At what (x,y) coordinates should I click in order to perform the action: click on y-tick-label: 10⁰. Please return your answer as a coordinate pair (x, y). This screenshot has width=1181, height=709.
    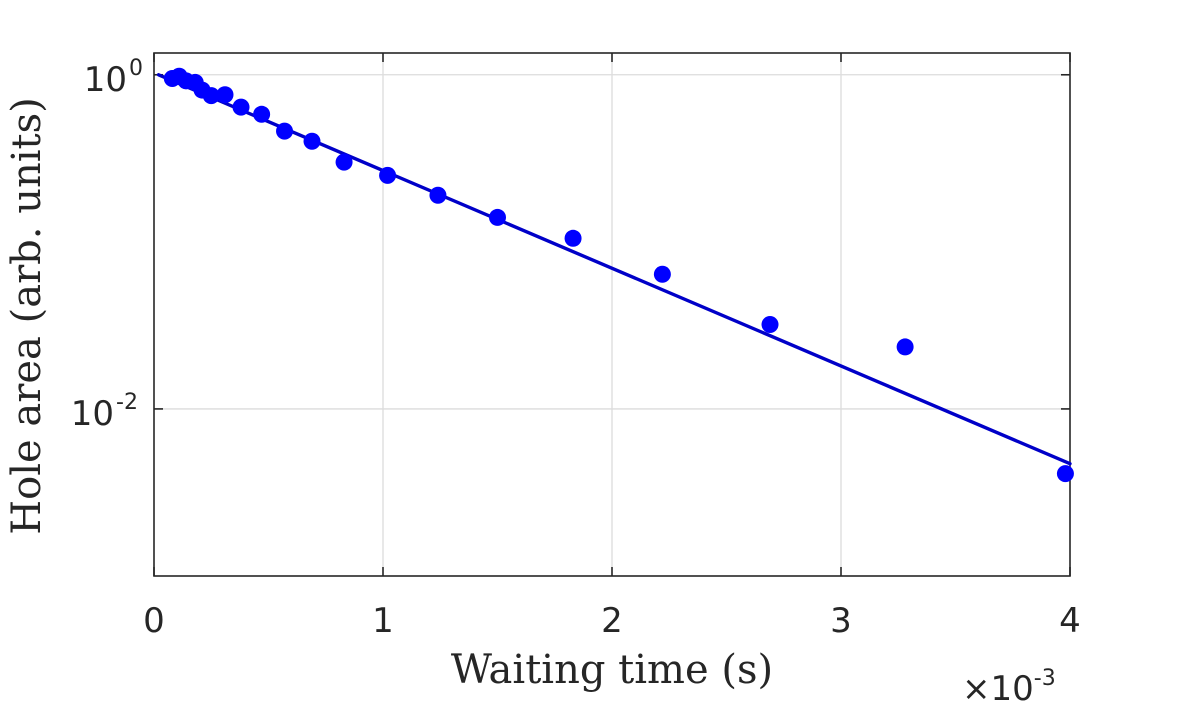
    Looking at the image, I should click on (113, 78).